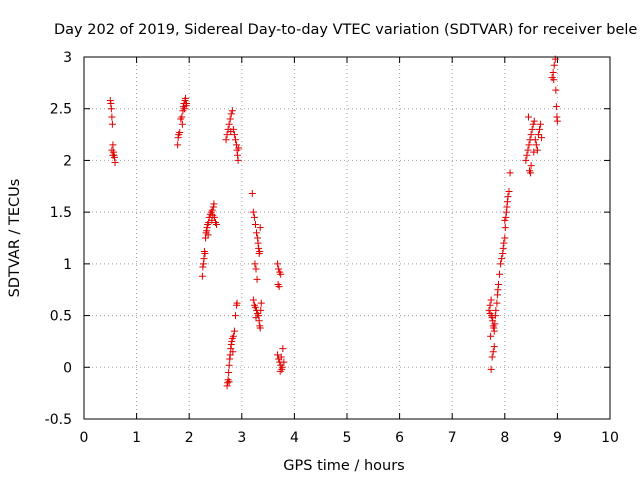 The image size is (640, 480). What do you see at coordinates (504, 438) in the screenshot?
I see `x-tick-label: 8` at bounding box center [504, 438].